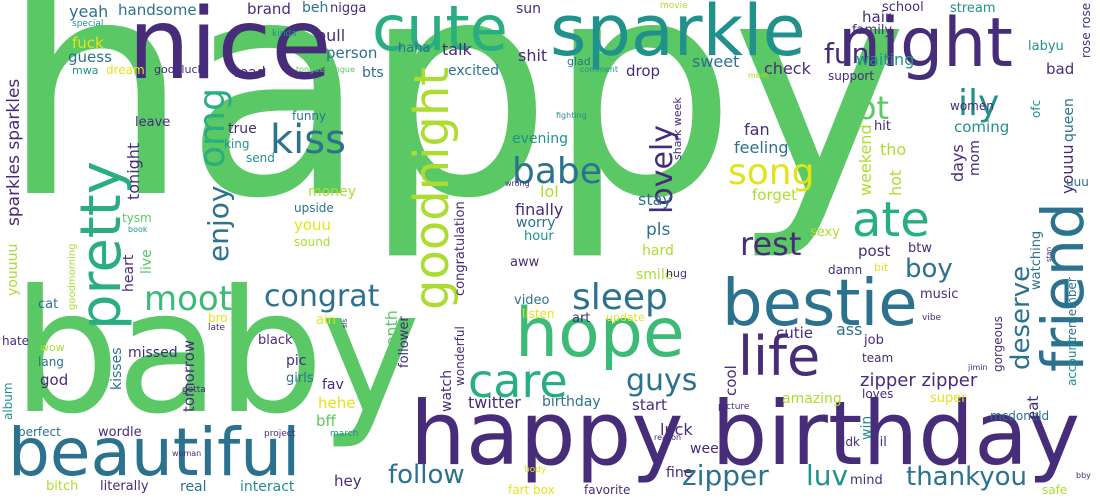  Describe the element at coordinates (1069, 120) in the screenshot. I see `word-queen: queen` at that location.